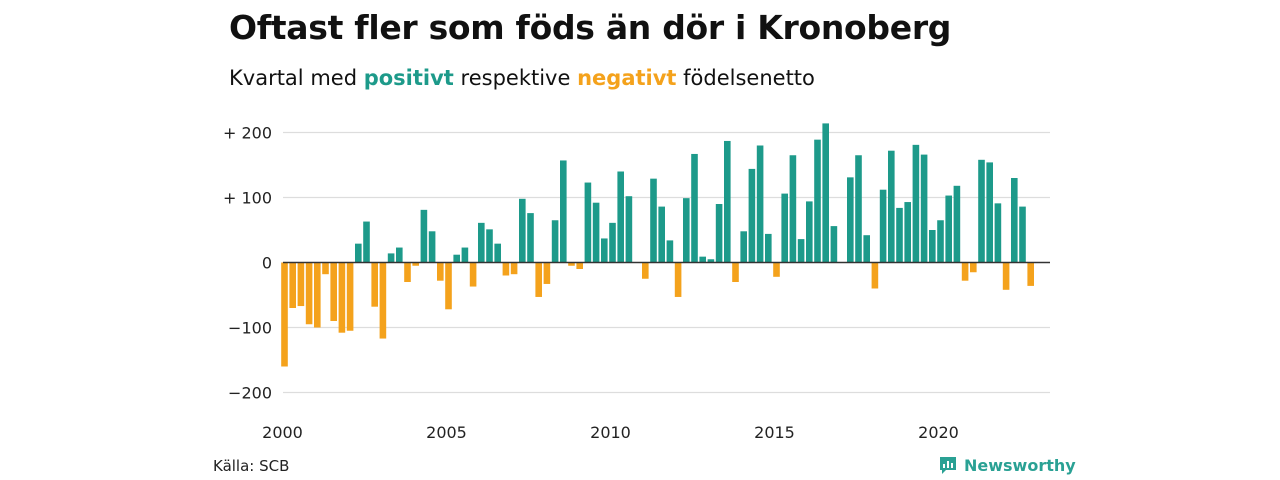 This screenshot has width=1280, height=480. Describe the element at coordinates (446, 432) in the screenshot. I see `x-tick-label: 2005` at that location.